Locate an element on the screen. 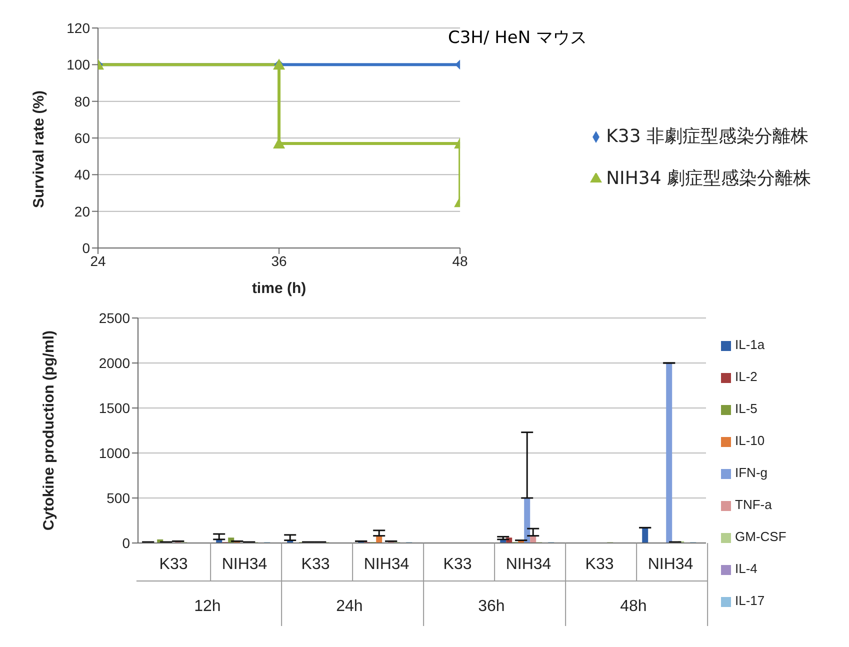  y-tick-label: 40 is located at coordinates (82, 174).